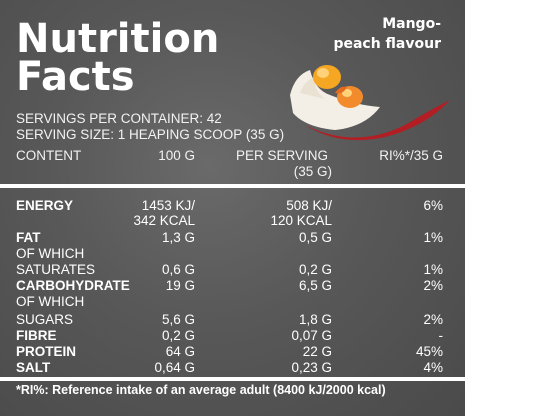 This screenshot has height=416, width=535. I want to click on header-ri: RI%*/35 G, so click(411, 155).